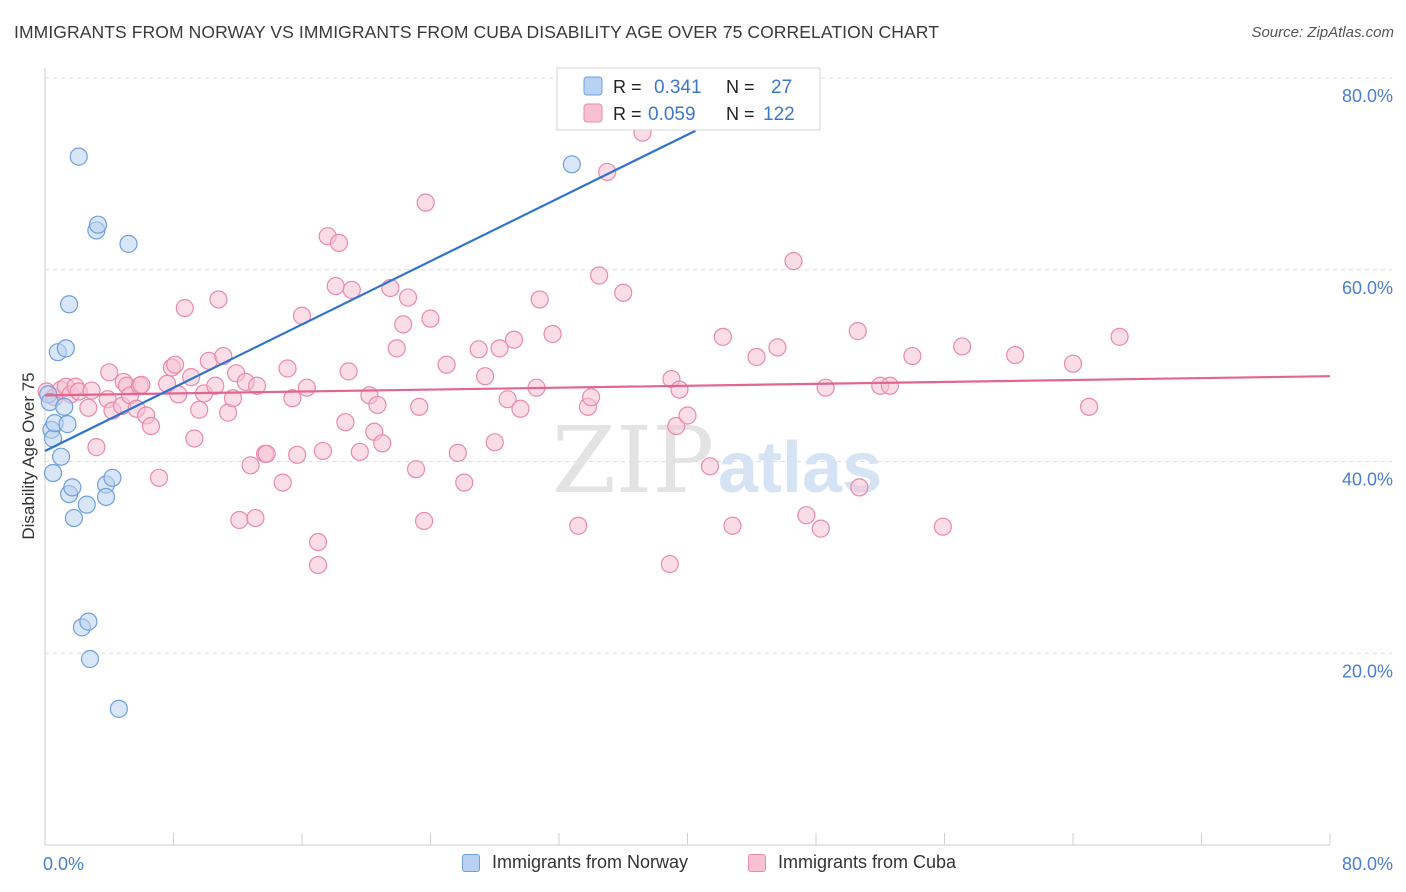 This screenshot has width=1406, height=892. Describe the element at coordinates (1367, 480) in the screenshot. I see `y-tick-label: 40.0%` at that location.